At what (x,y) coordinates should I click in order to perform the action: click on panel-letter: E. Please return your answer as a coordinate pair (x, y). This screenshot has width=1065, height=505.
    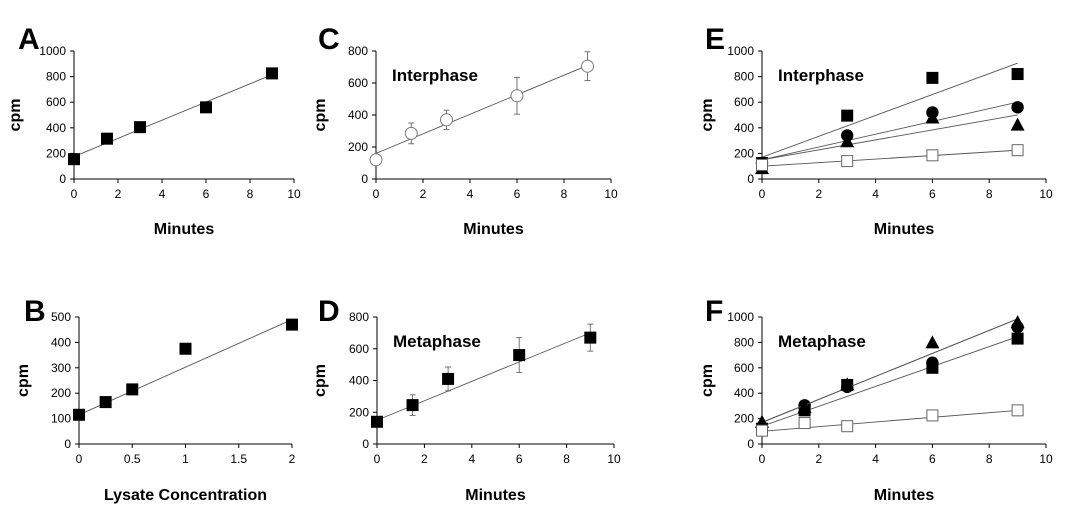
    Looking at the image, I should click on (715, 39).